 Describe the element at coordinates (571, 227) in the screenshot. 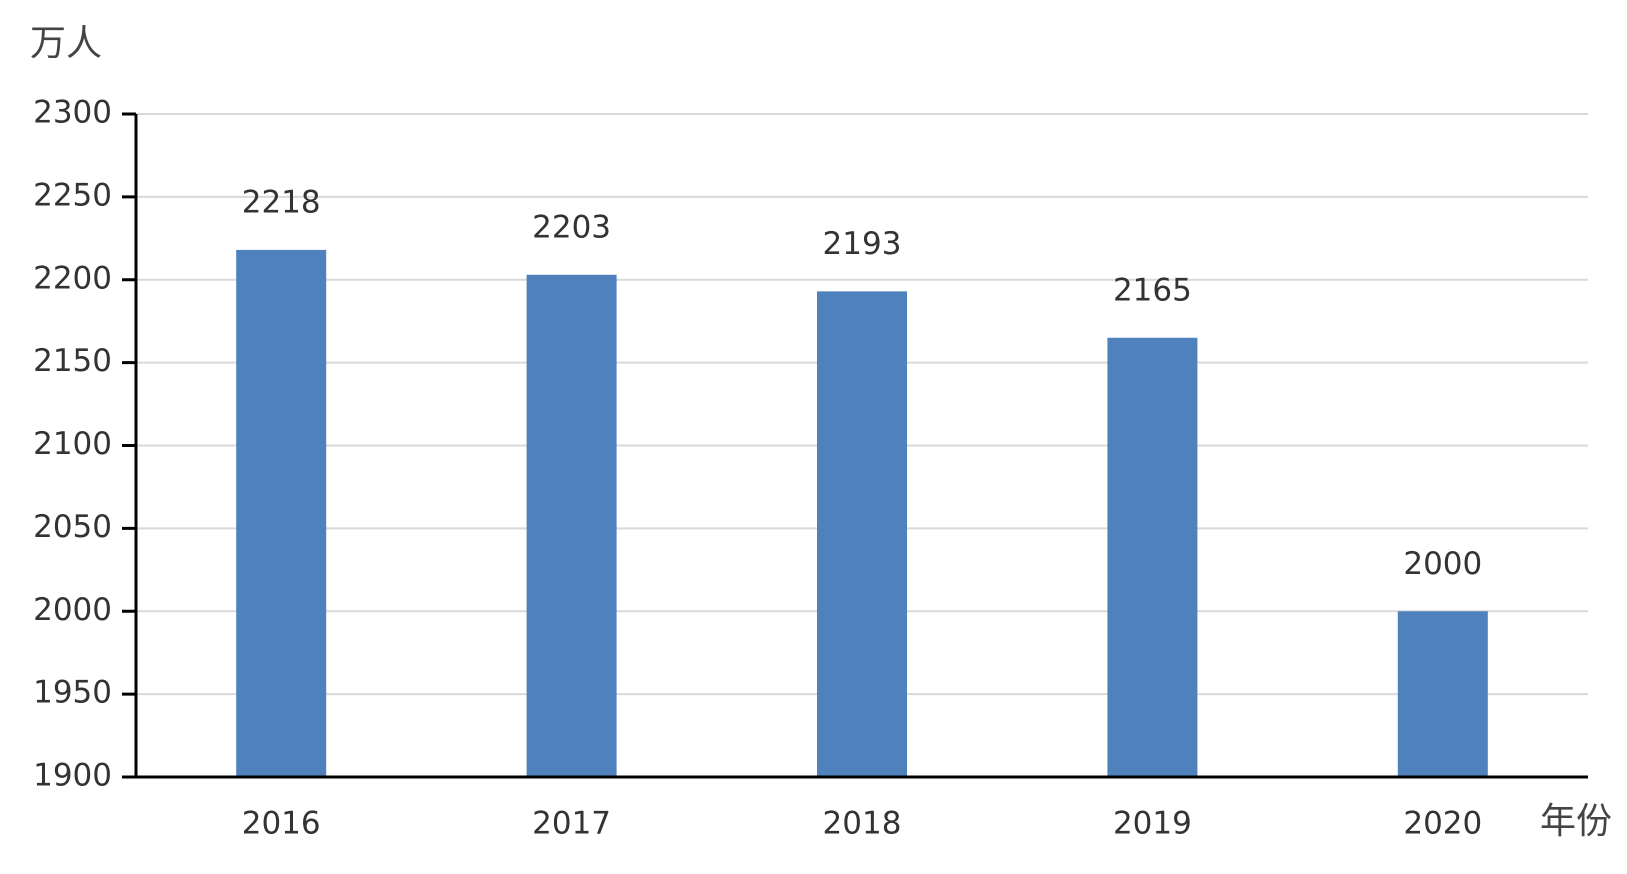

I see `data-label: 2203` at that location.